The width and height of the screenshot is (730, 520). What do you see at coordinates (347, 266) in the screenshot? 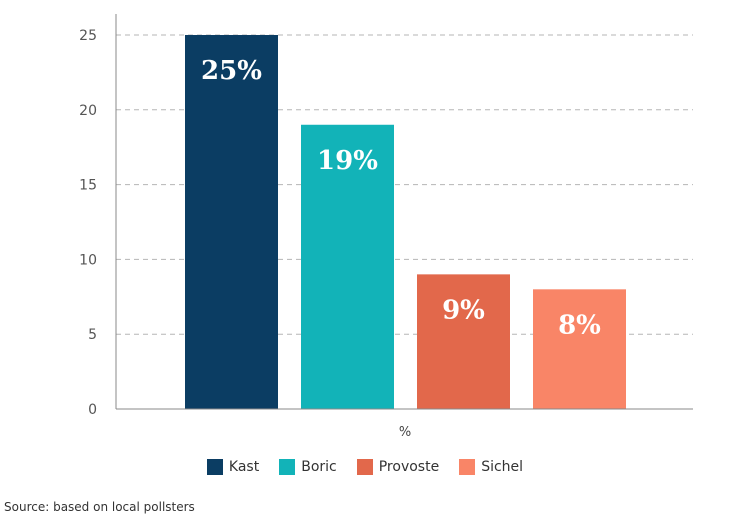
I see `bar-boric` at bounding box center [347, 266].